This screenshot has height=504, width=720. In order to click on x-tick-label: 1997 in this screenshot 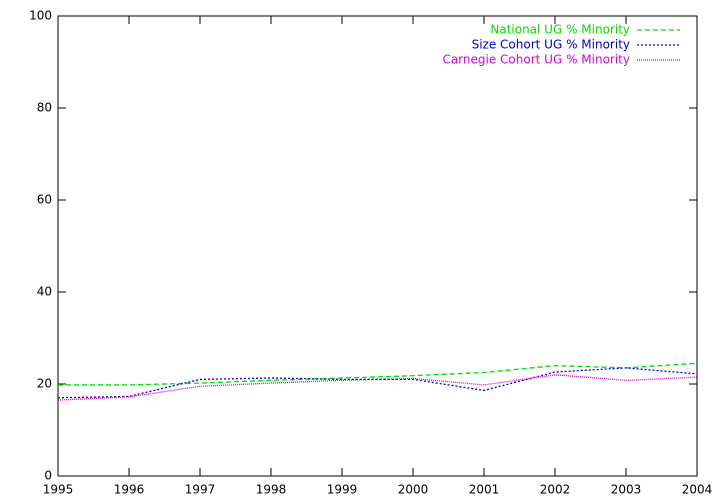, I will do `click(200, 490)`.